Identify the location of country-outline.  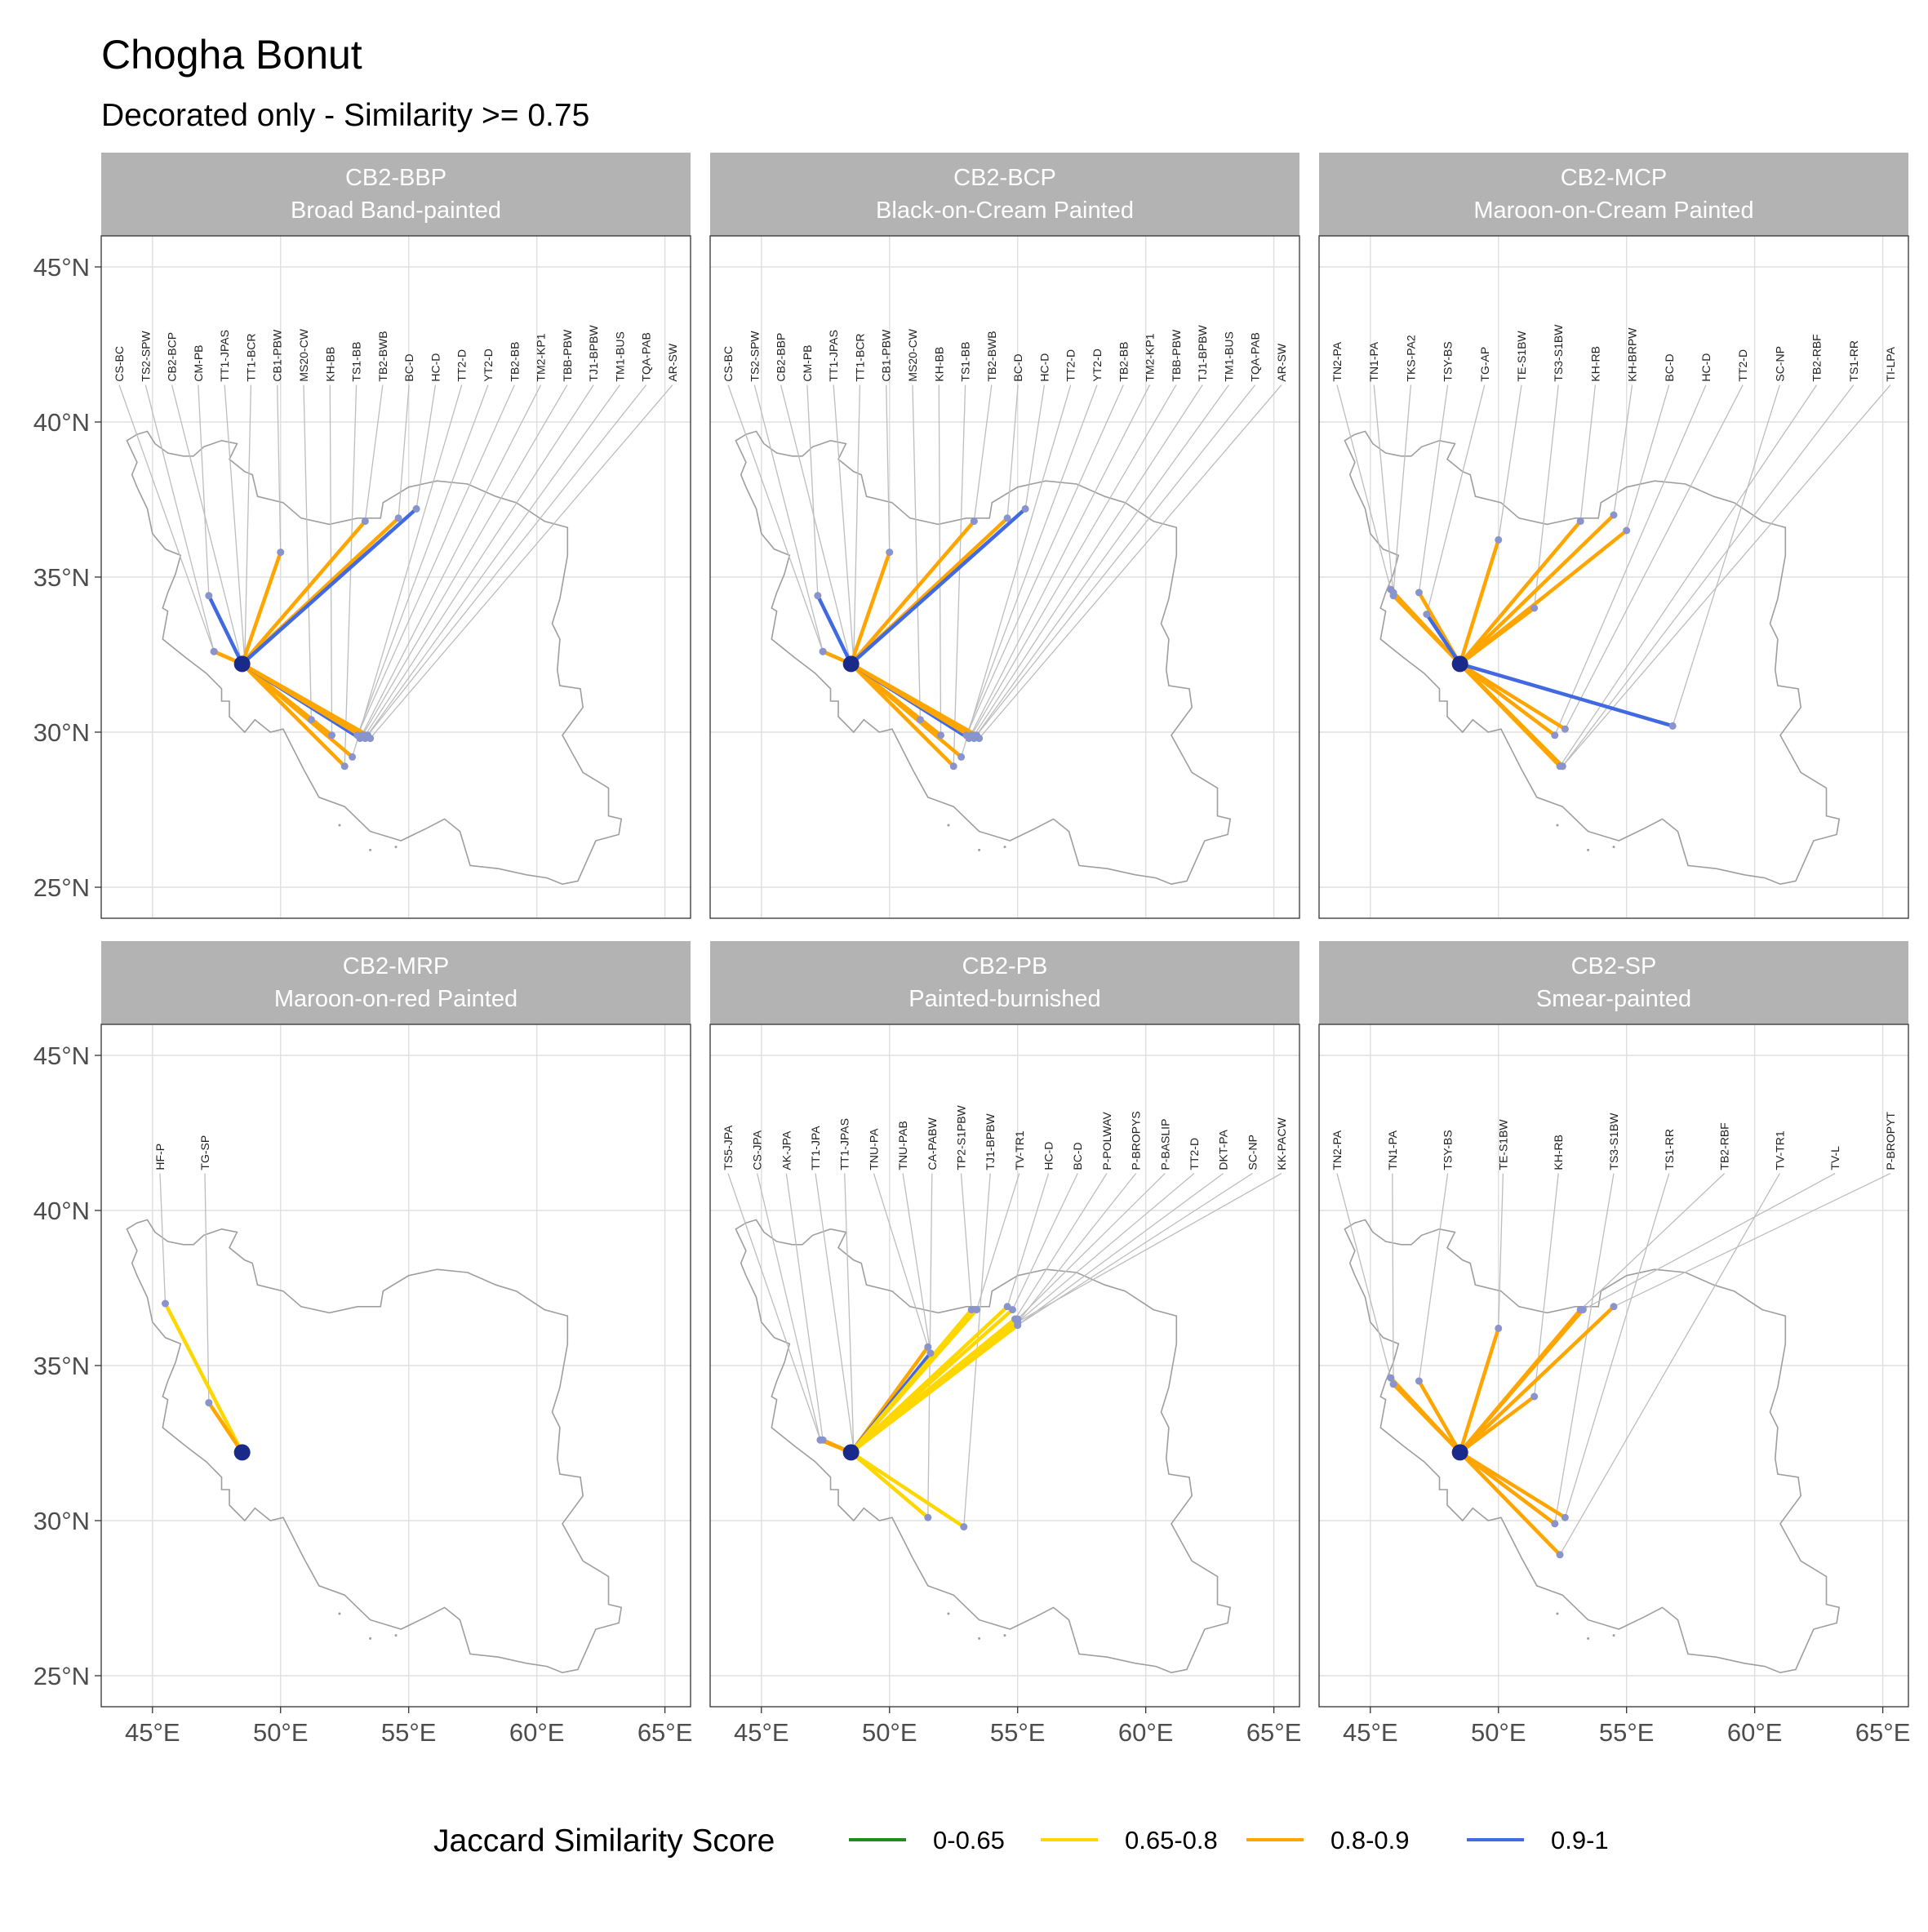
(1592, 658).